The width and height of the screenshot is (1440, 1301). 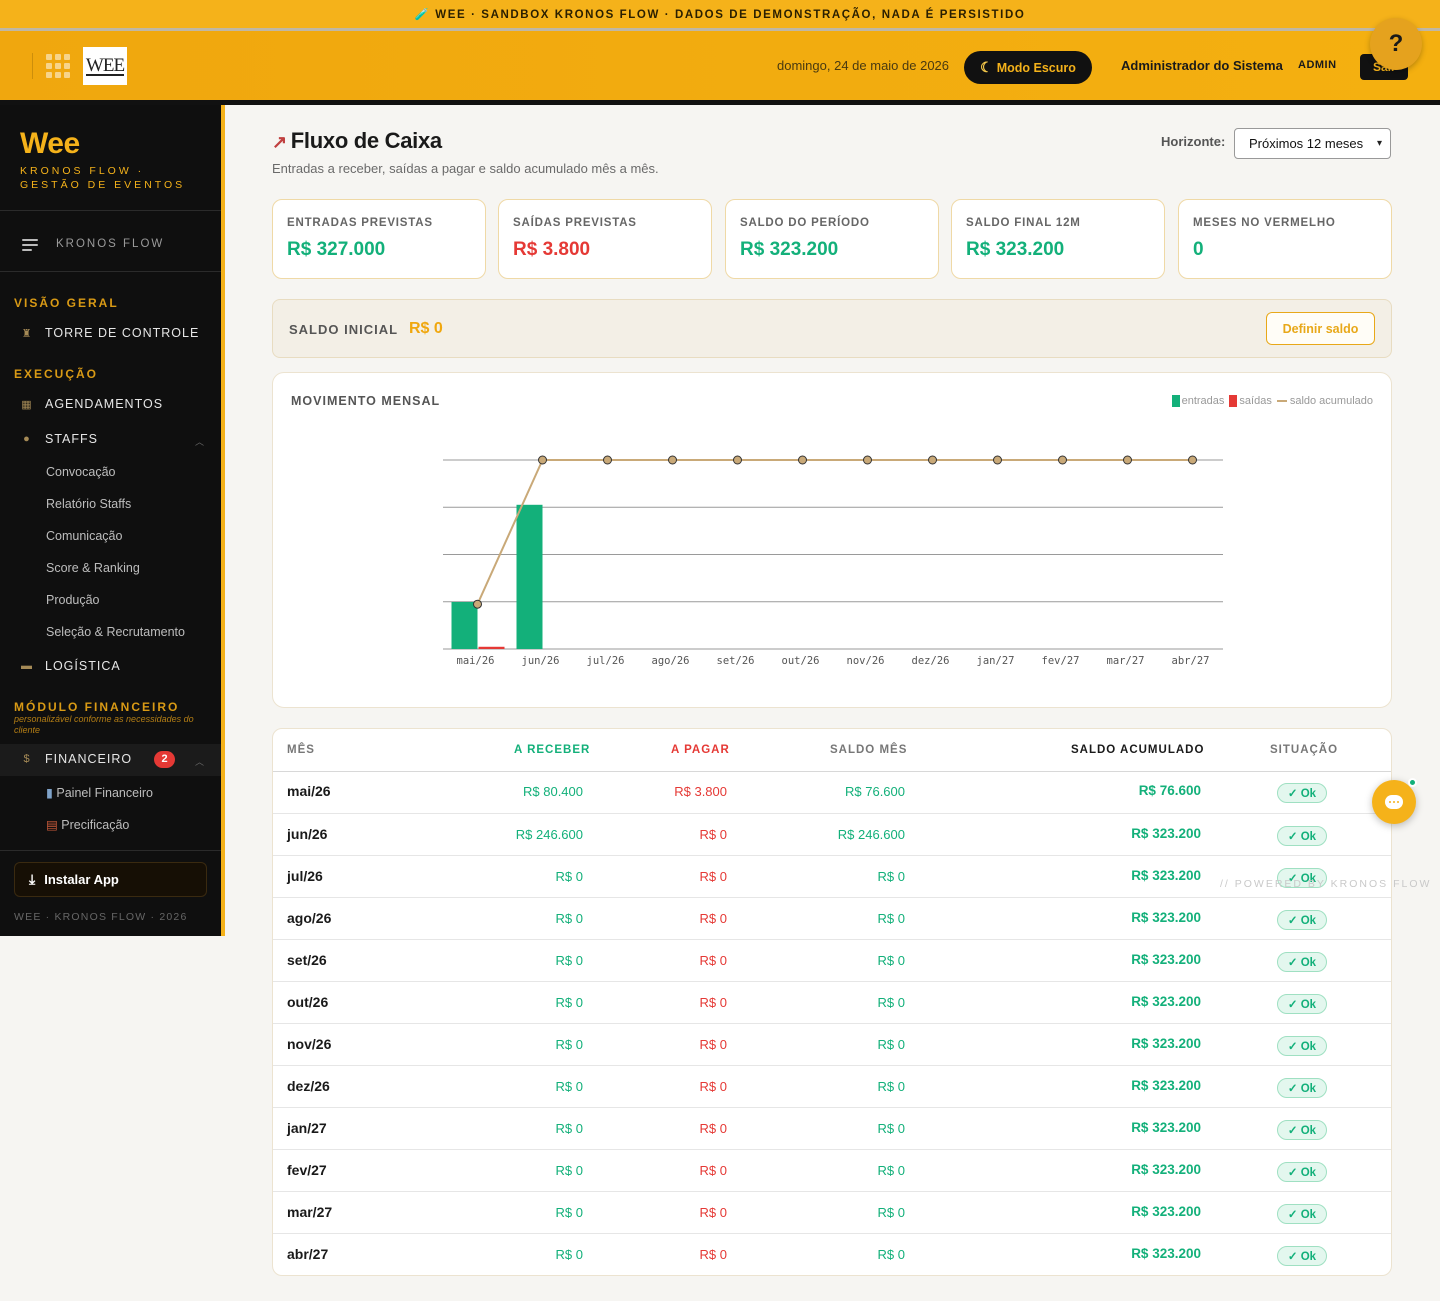 What do you see at coordinates (1320, 328) in the screenshot?
I see `definir-saldo-button: Definir saldo` at bounding box center [1320, 328].